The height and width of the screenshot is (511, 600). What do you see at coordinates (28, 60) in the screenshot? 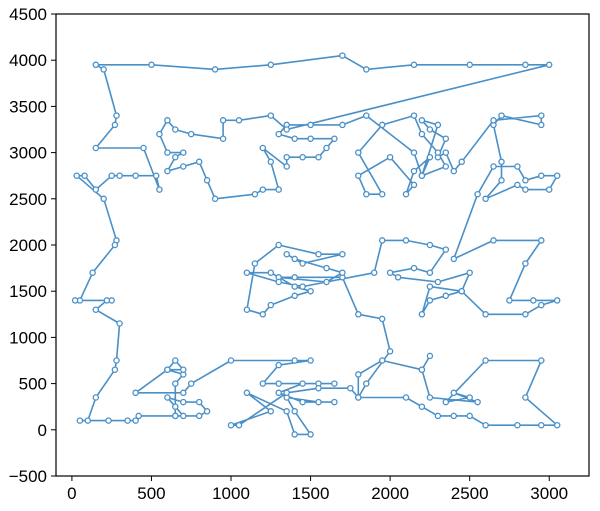
I see `y-tick-label: 4000` at bounding box center [28, 60].